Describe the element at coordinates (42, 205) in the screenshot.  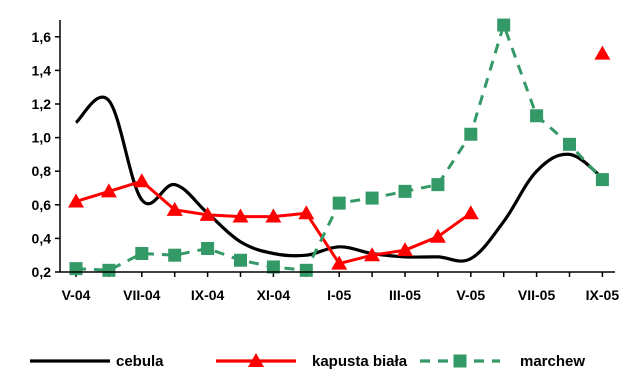
I see `y-tick-label: 0,6` at that location.